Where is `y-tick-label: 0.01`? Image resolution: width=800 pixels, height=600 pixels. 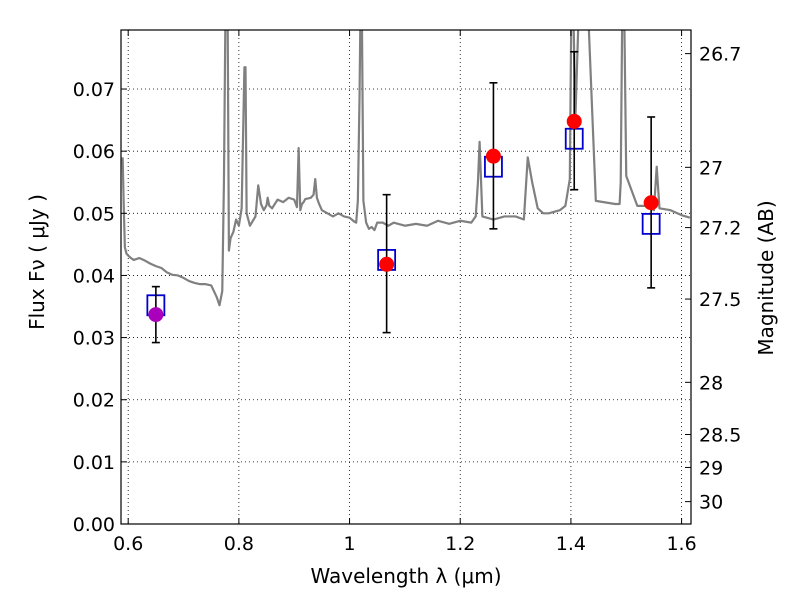
y-tick-label: 0.01 is located at coordinates (94, 463).